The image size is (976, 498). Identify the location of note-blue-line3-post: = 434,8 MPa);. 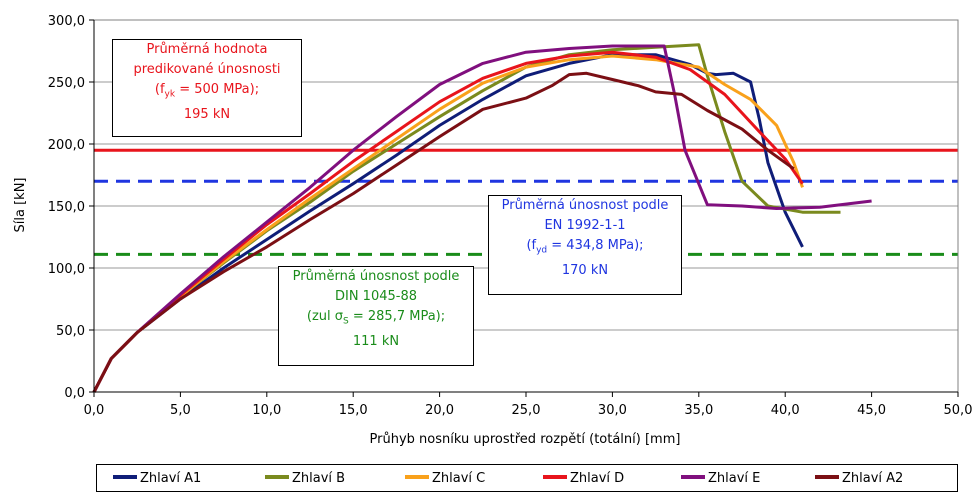
(595, 245).